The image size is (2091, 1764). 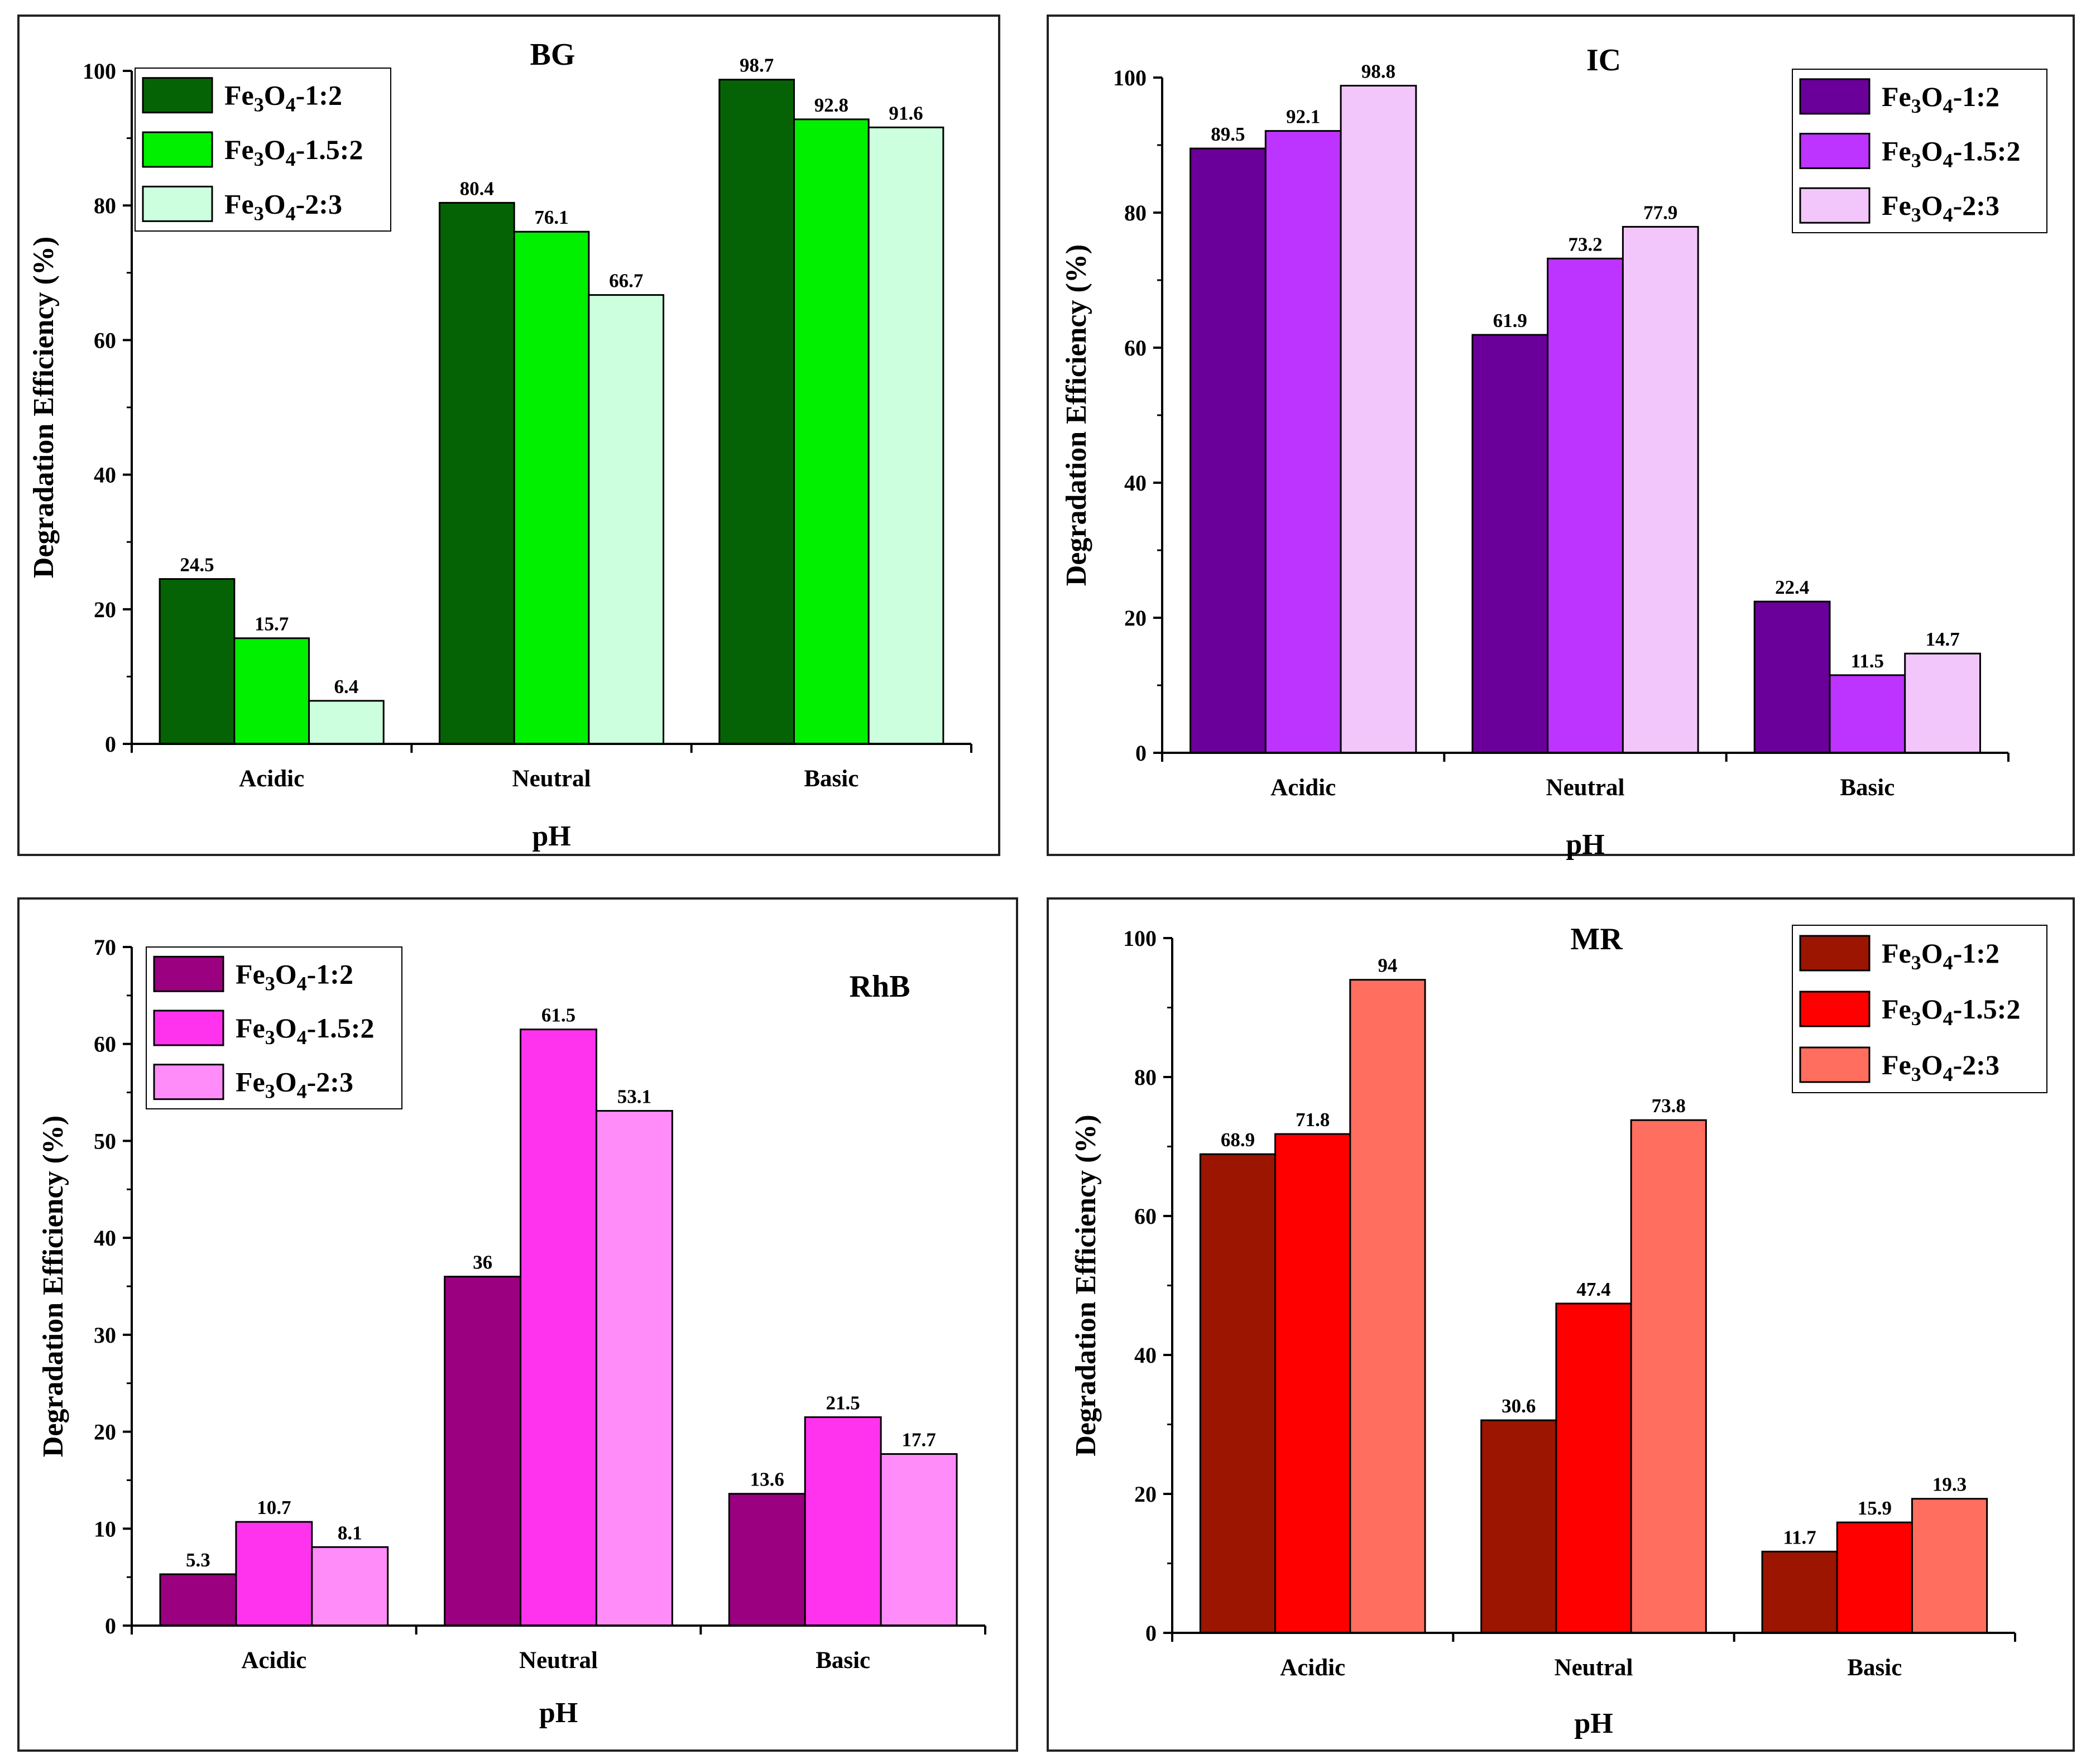 What do you see at coordinates (1874, 1577) in the screenshot?
I see `chart4-bar-basic-s2` at bounding box center [1874, 1577].